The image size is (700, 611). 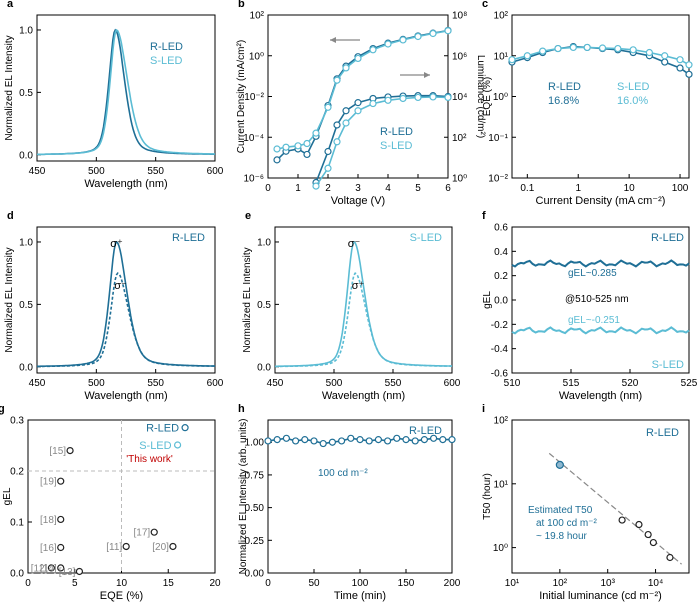 I want to click on panel-h-xtick-label: 100, so click(x=360, y=583).